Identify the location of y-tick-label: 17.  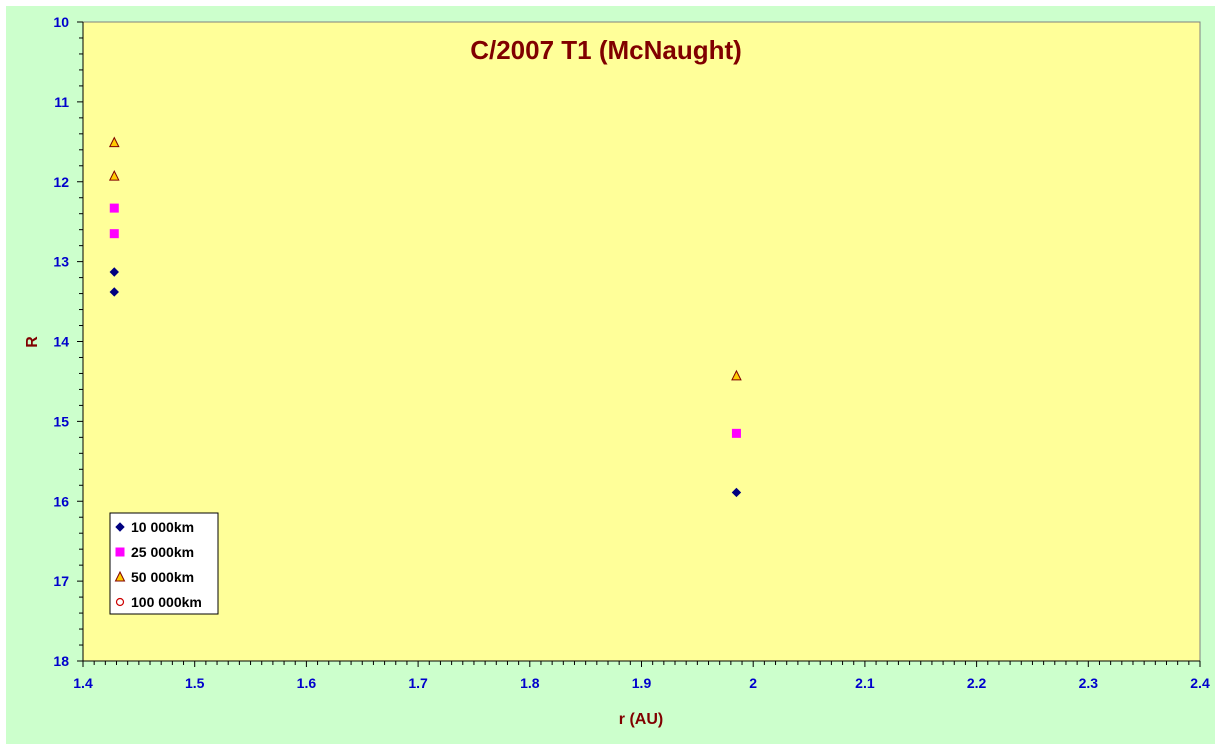
(61, 581).